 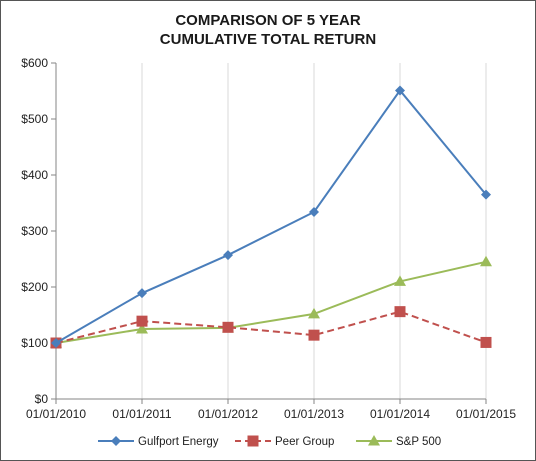 What do you see at coordinates (141, 414) in the screenshot?
I see `x-tick-label: 01/01/2011` at bounding box center [141, 414].